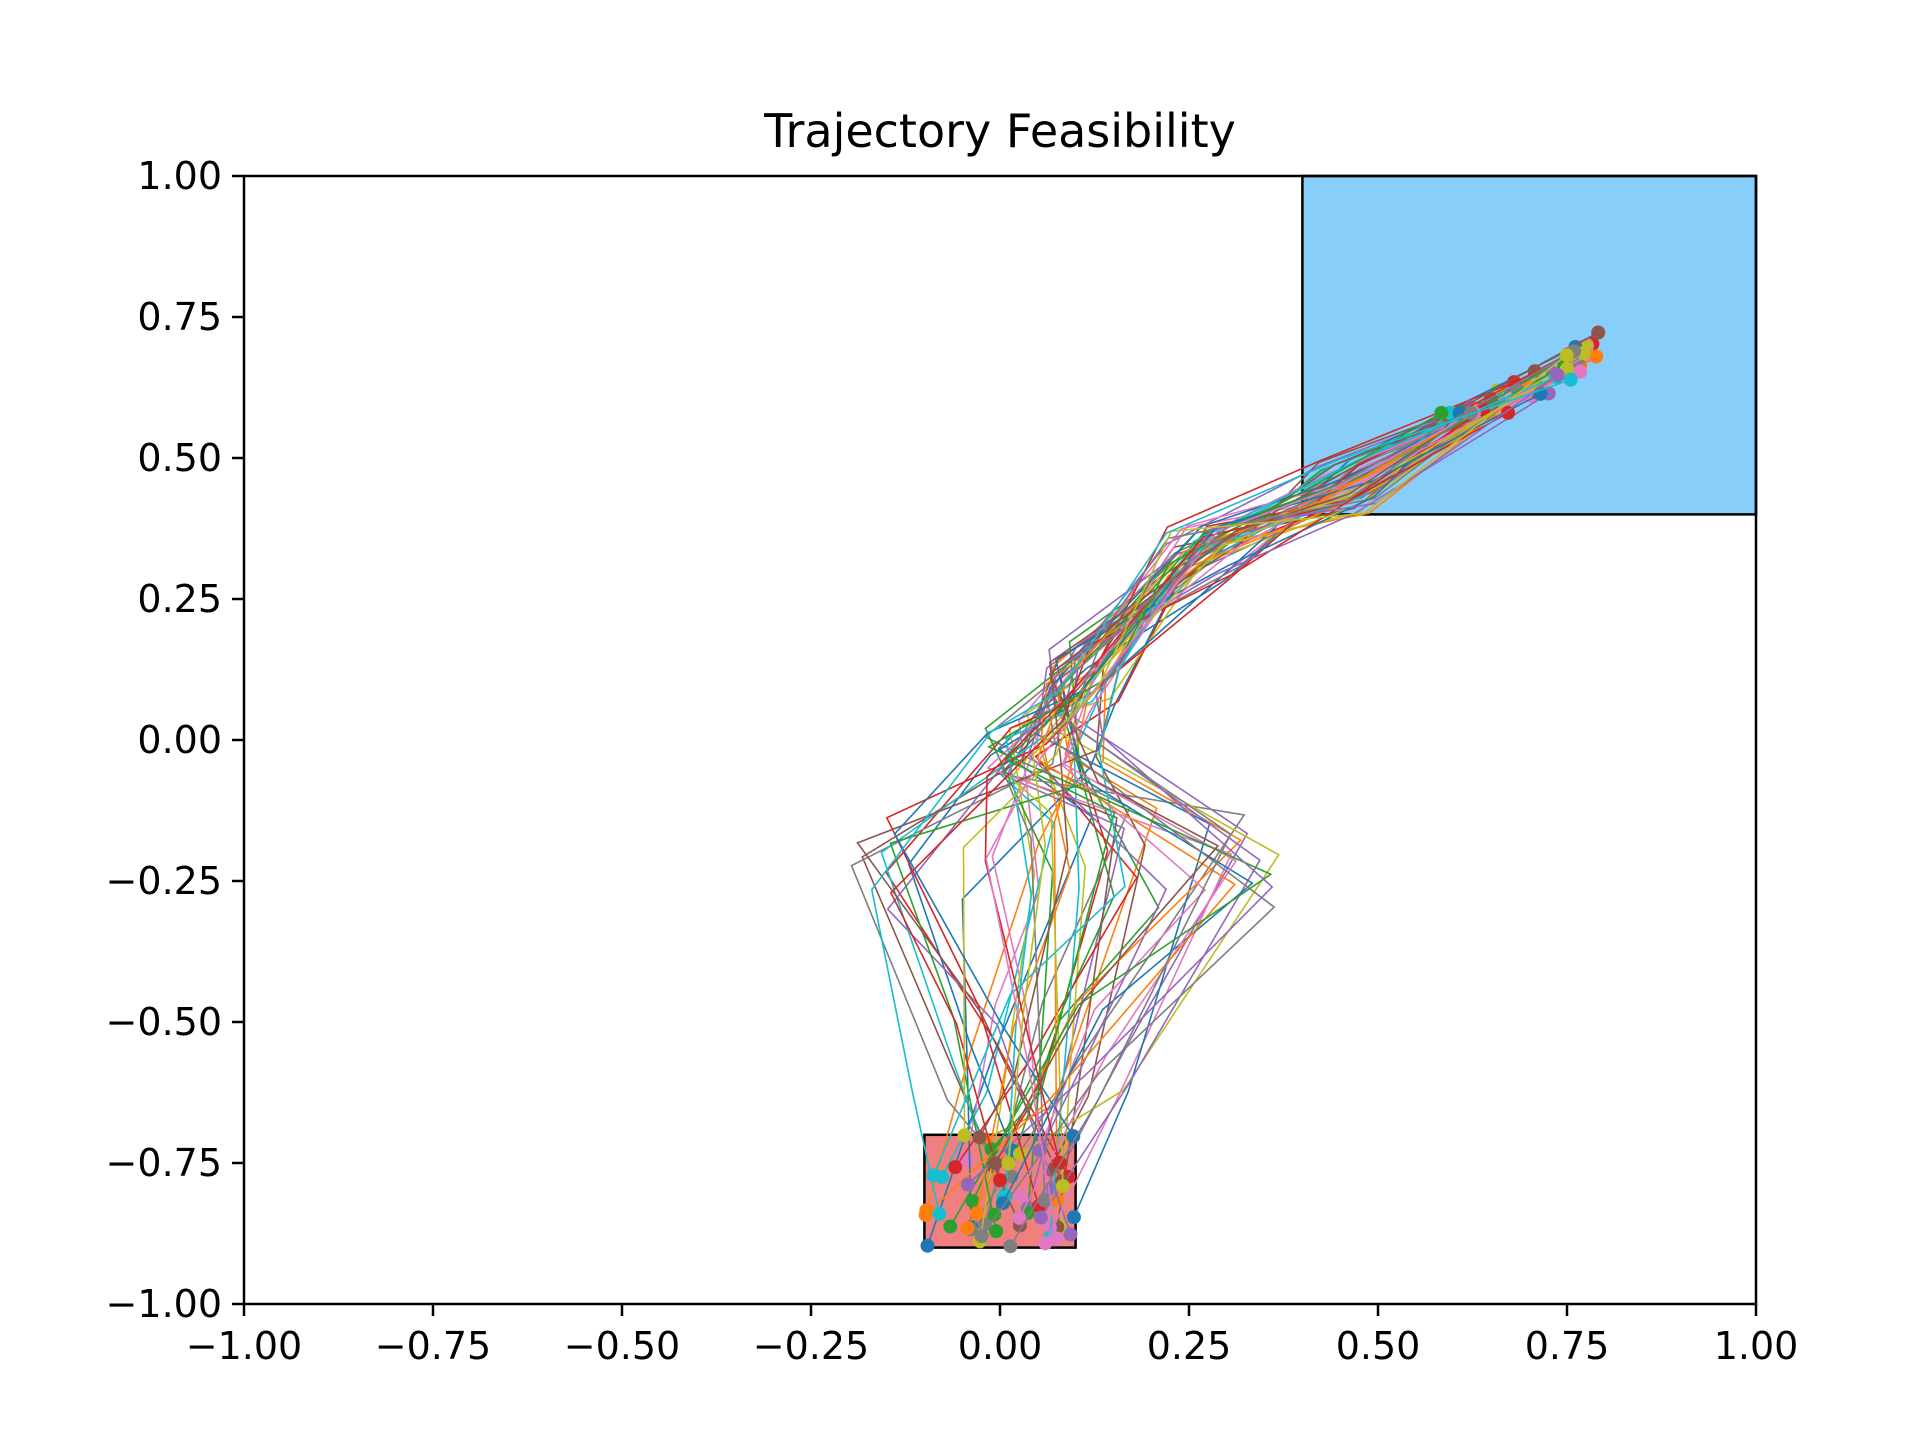  What do you see at coordinates (164, 1163) in the screenshot?
I see `y-tick-label: −0.75` at bounding box center [164, 1163].